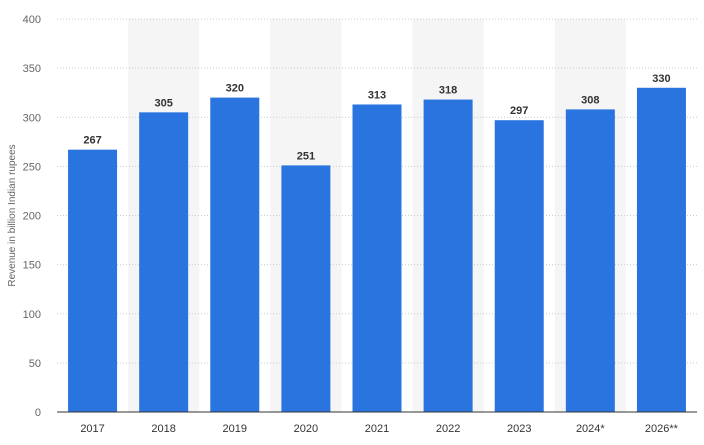  Describe the element at coordinates (32, 69) in the screenshot. I see `y-tick-label-350: 350` at that location.